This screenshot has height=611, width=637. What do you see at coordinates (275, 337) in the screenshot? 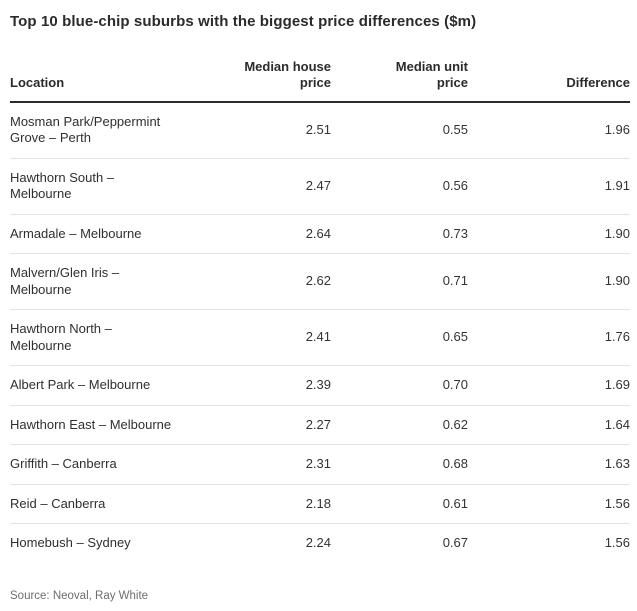
I see `house-price-cell: 2.41` at bounding box center [275, 337].